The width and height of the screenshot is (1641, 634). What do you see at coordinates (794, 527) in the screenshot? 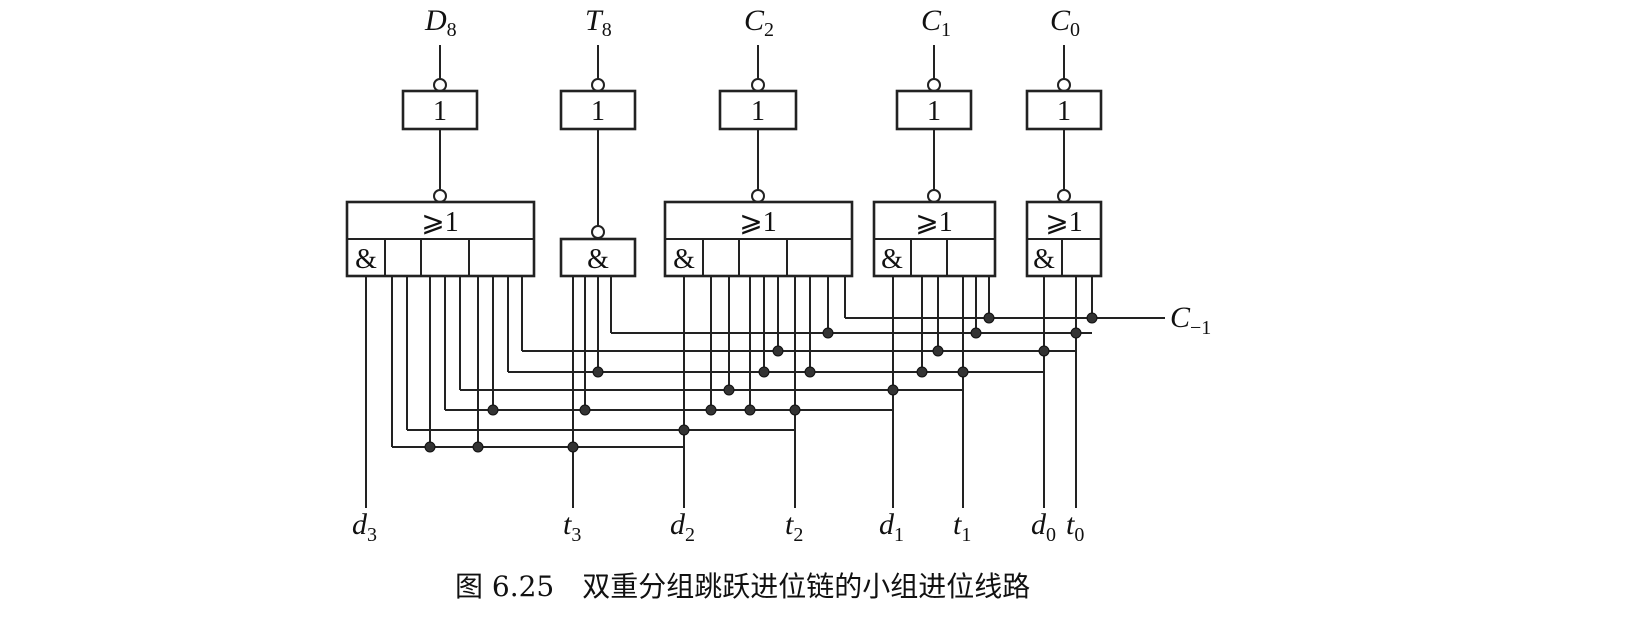
I see `input-label-t2: t2` at bounding box center [794, 527].